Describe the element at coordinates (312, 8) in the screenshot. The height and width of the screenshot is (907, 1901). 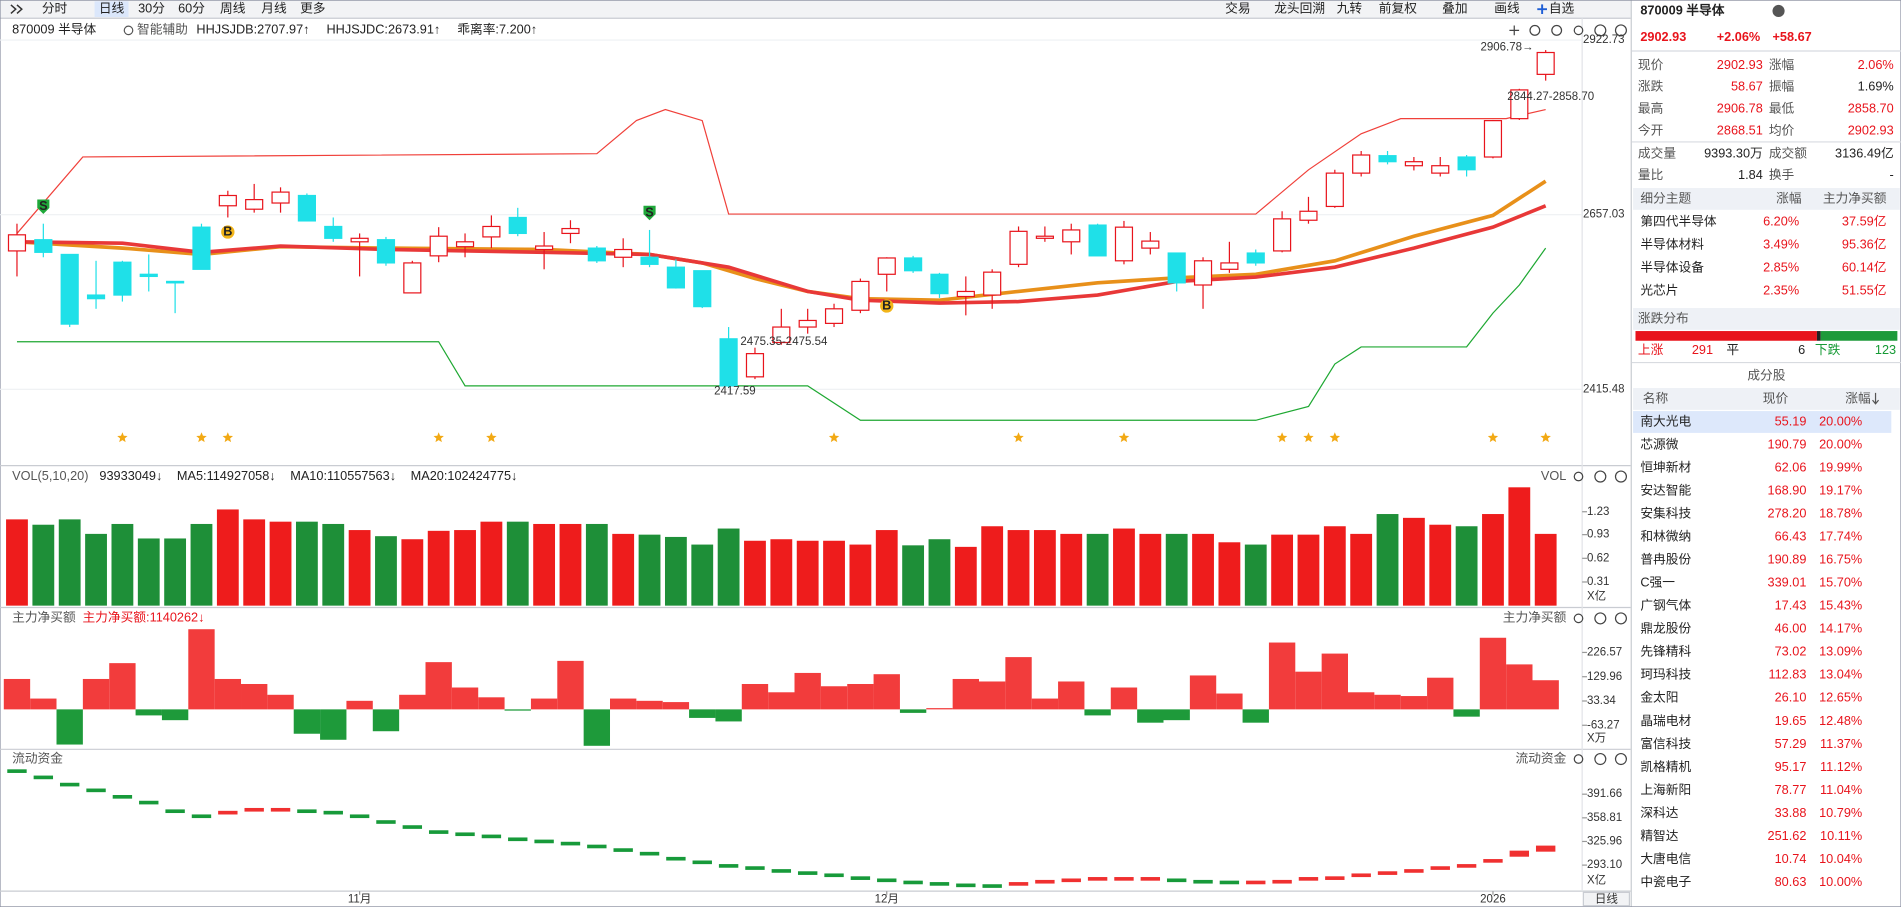
I see `toolbar-tab: 更多` at that location.